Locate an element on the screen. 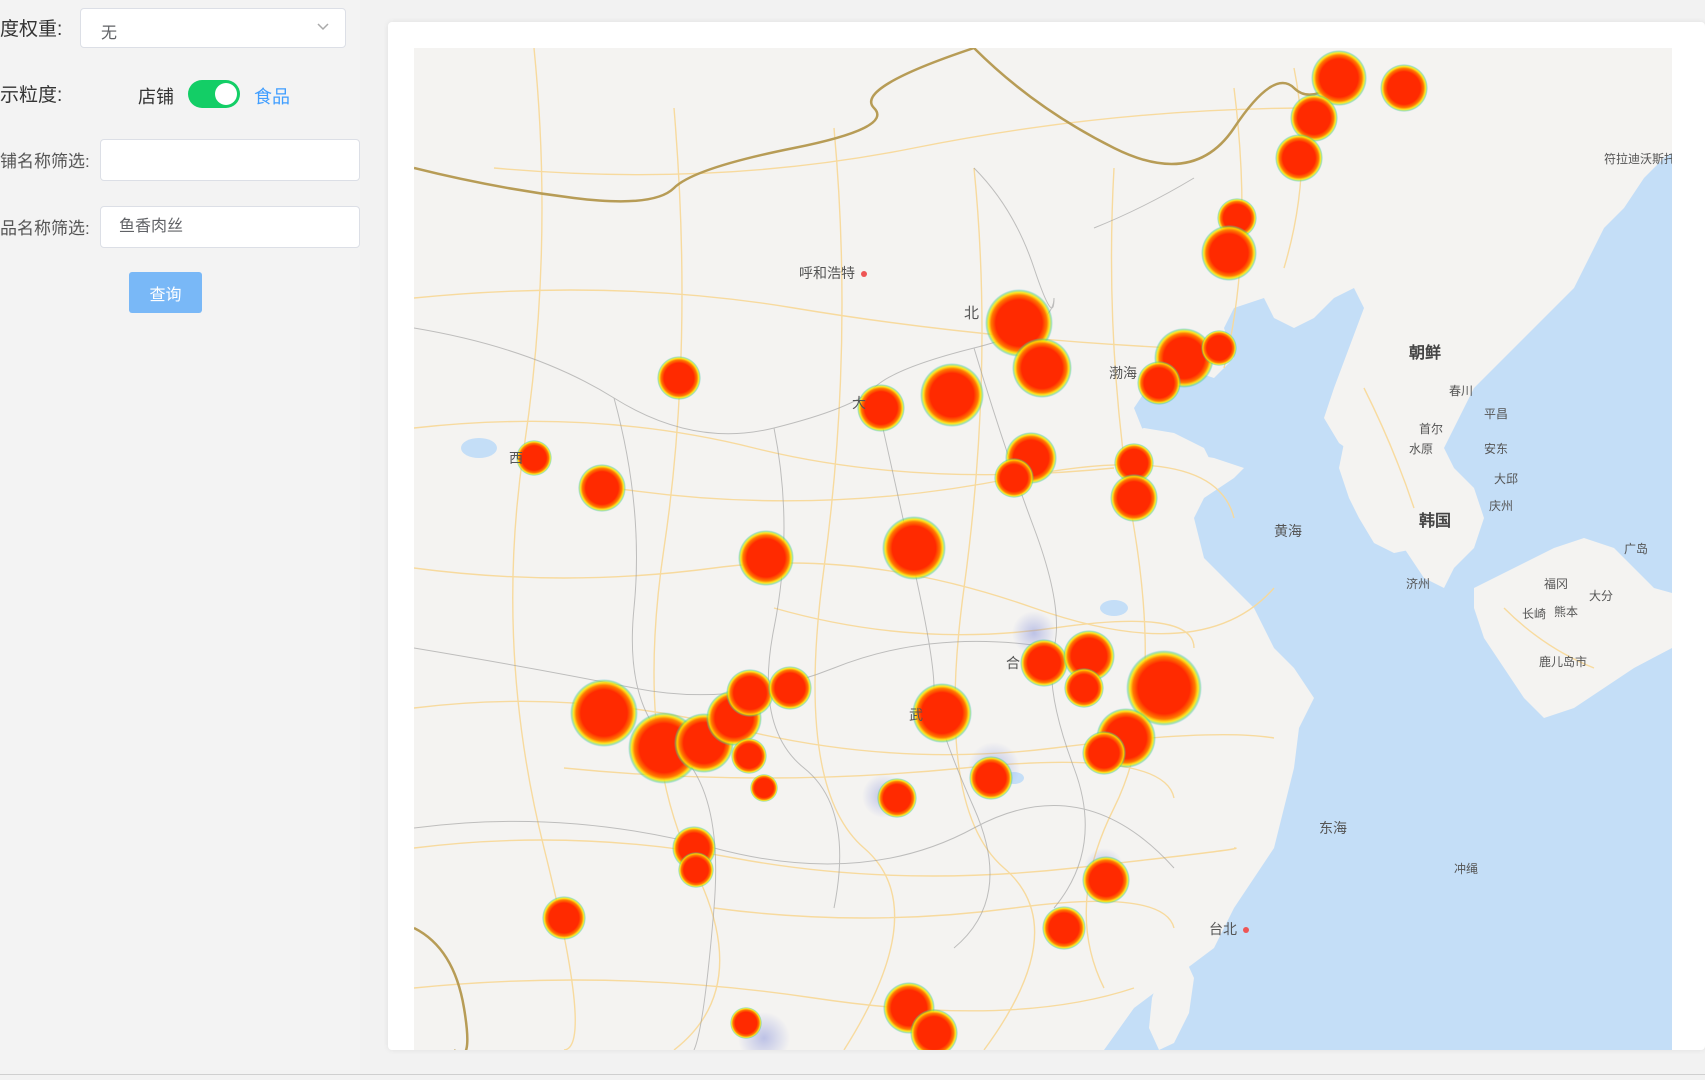 The height and width of the screenshot is (1080, 1705). label-nagasaki: 长崎 is located at coordinates (1534, 614).